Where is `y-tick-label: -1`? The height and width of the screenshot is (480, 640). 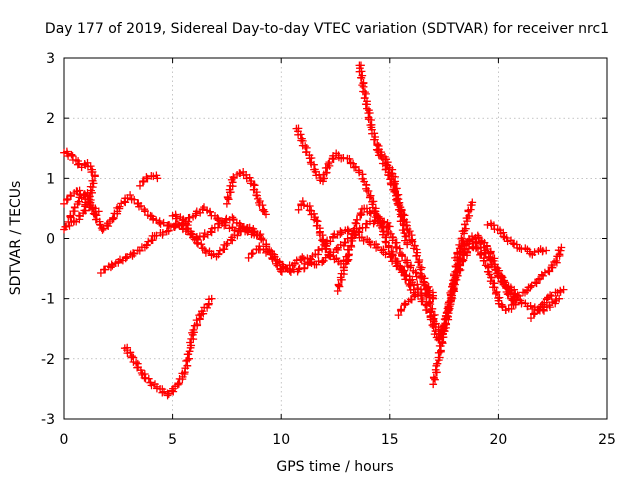 y-tick-label: -1 is located at coordinates (48, 300).